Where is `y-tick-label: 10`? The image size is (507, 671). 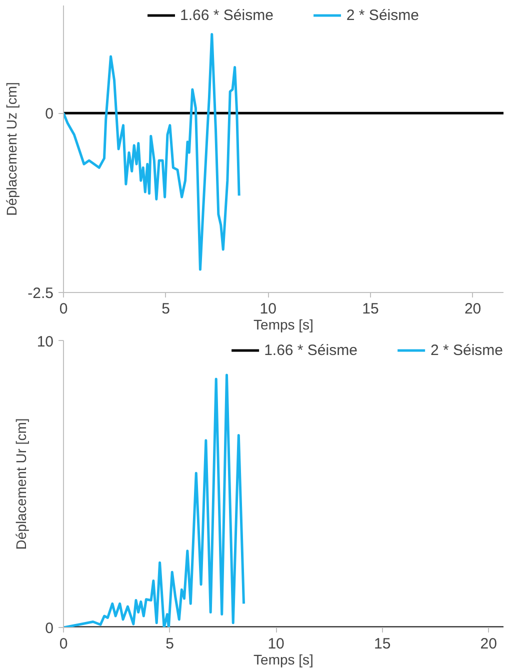
y-tick-label: 10 is located at coordinates (45, 342).